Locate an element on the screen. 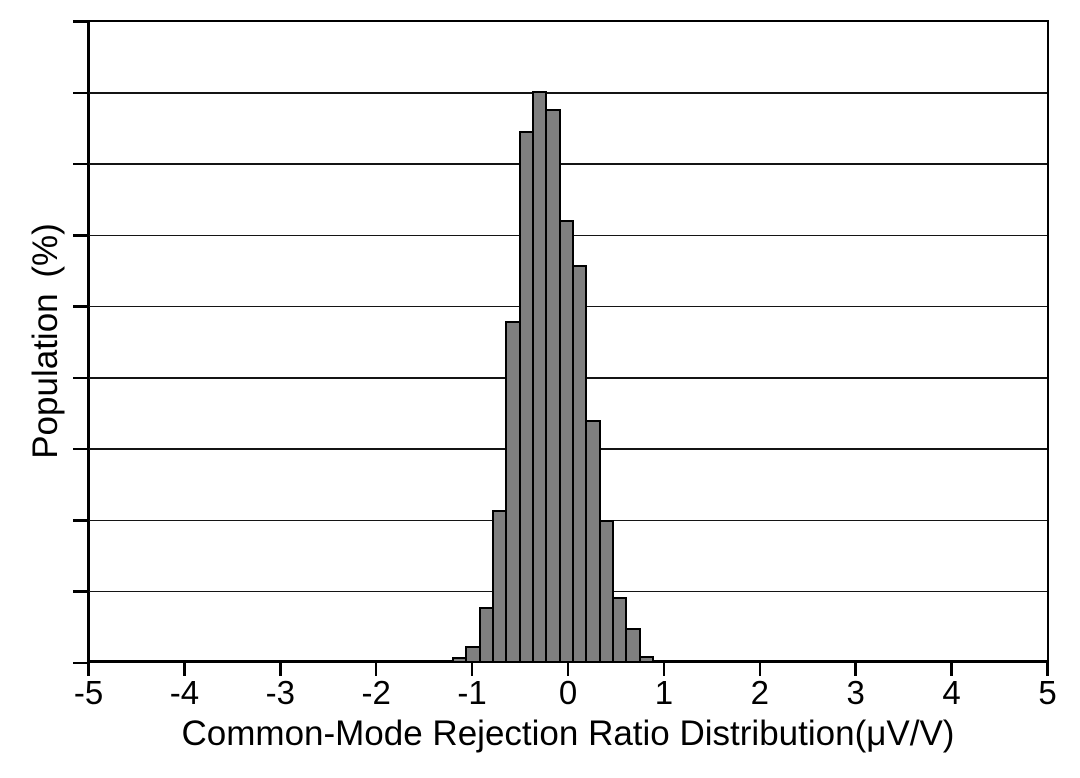 The width and height of the screenshot is (1080, 778). x-axis-tick-label: 5 is located at coordinates (1047, 692).